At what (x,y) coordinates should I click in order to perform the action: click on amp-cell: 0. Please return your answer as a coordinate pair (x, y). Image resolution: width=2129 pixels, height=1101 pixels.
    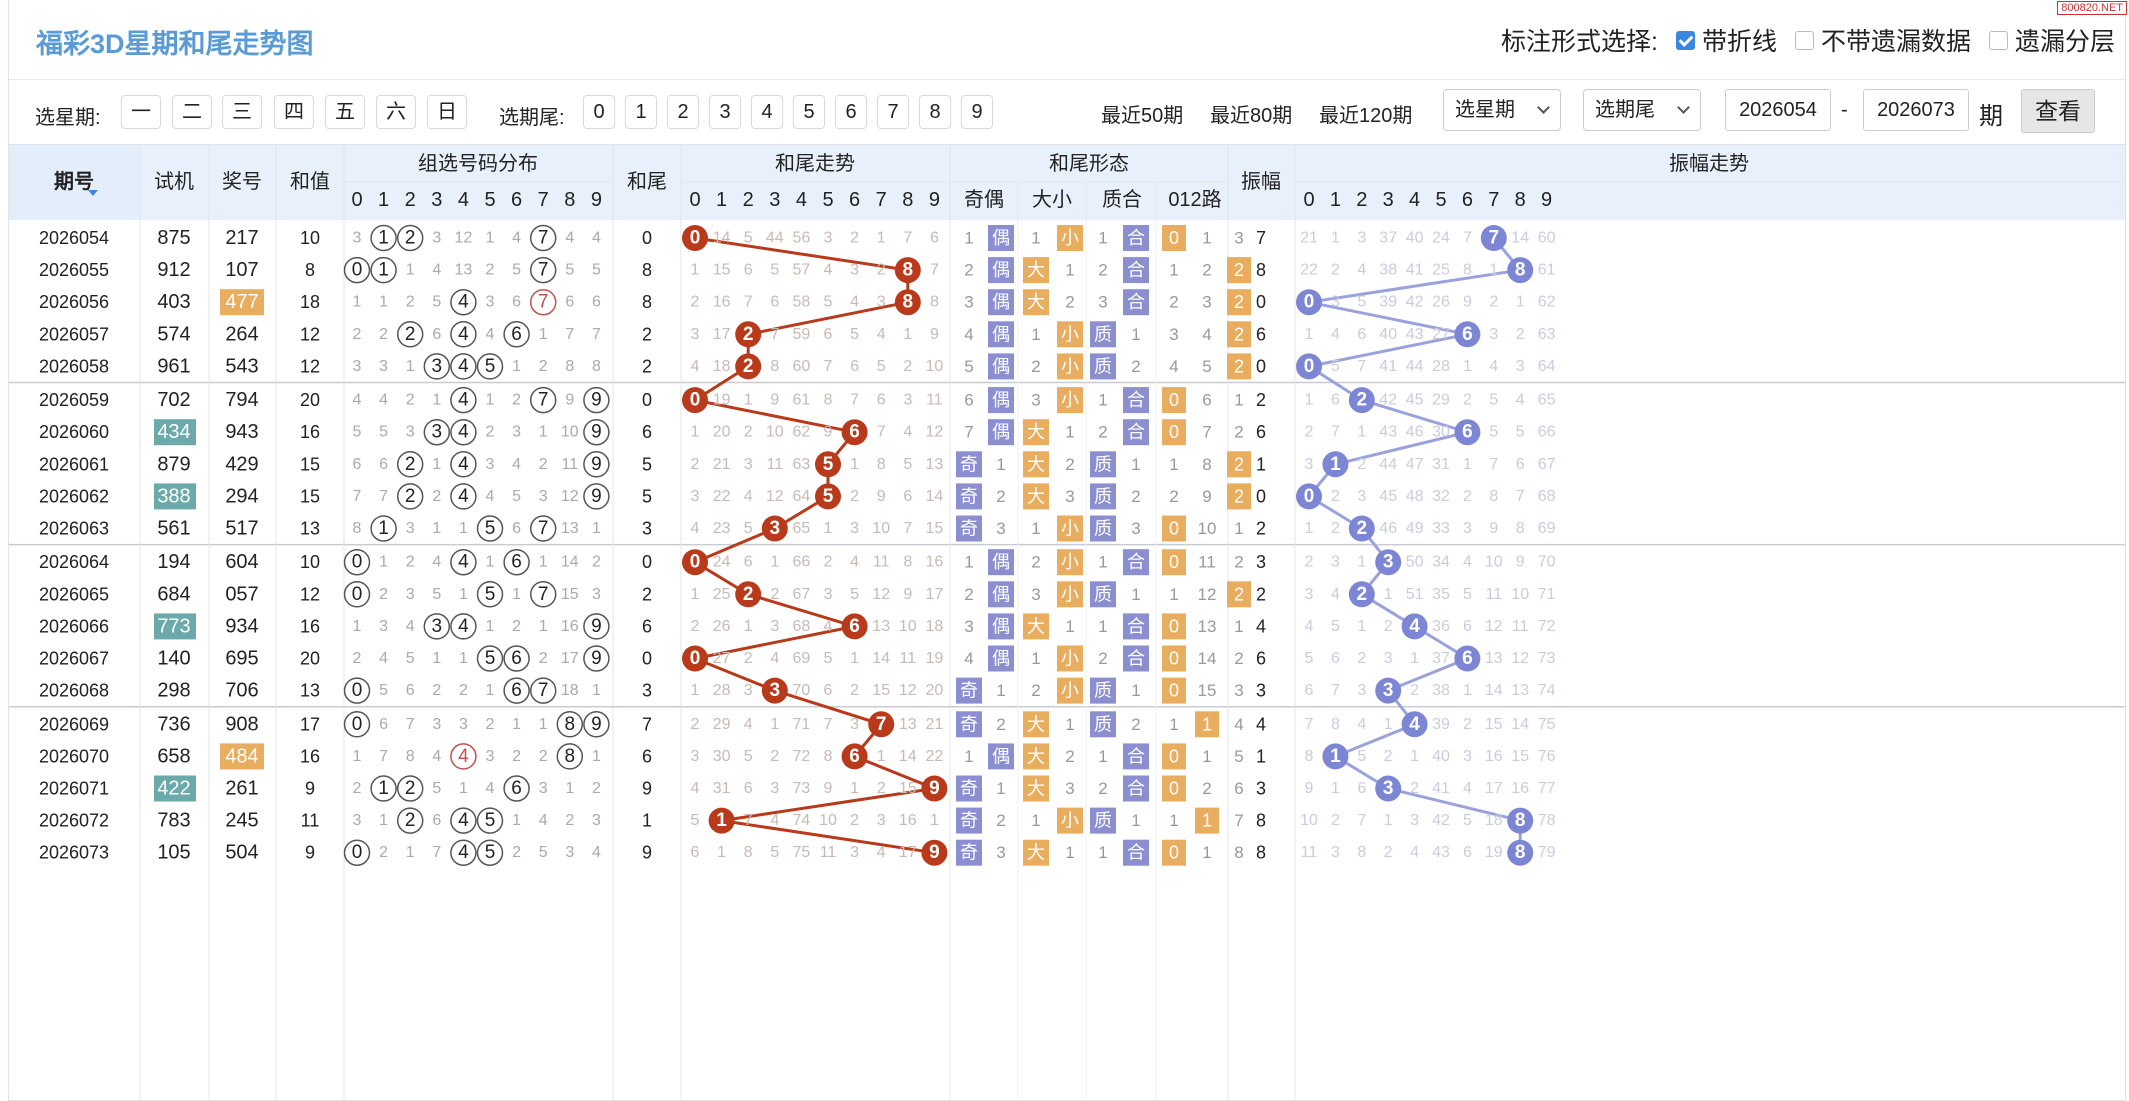
    Looking at the image, I should click on (1261, 302).